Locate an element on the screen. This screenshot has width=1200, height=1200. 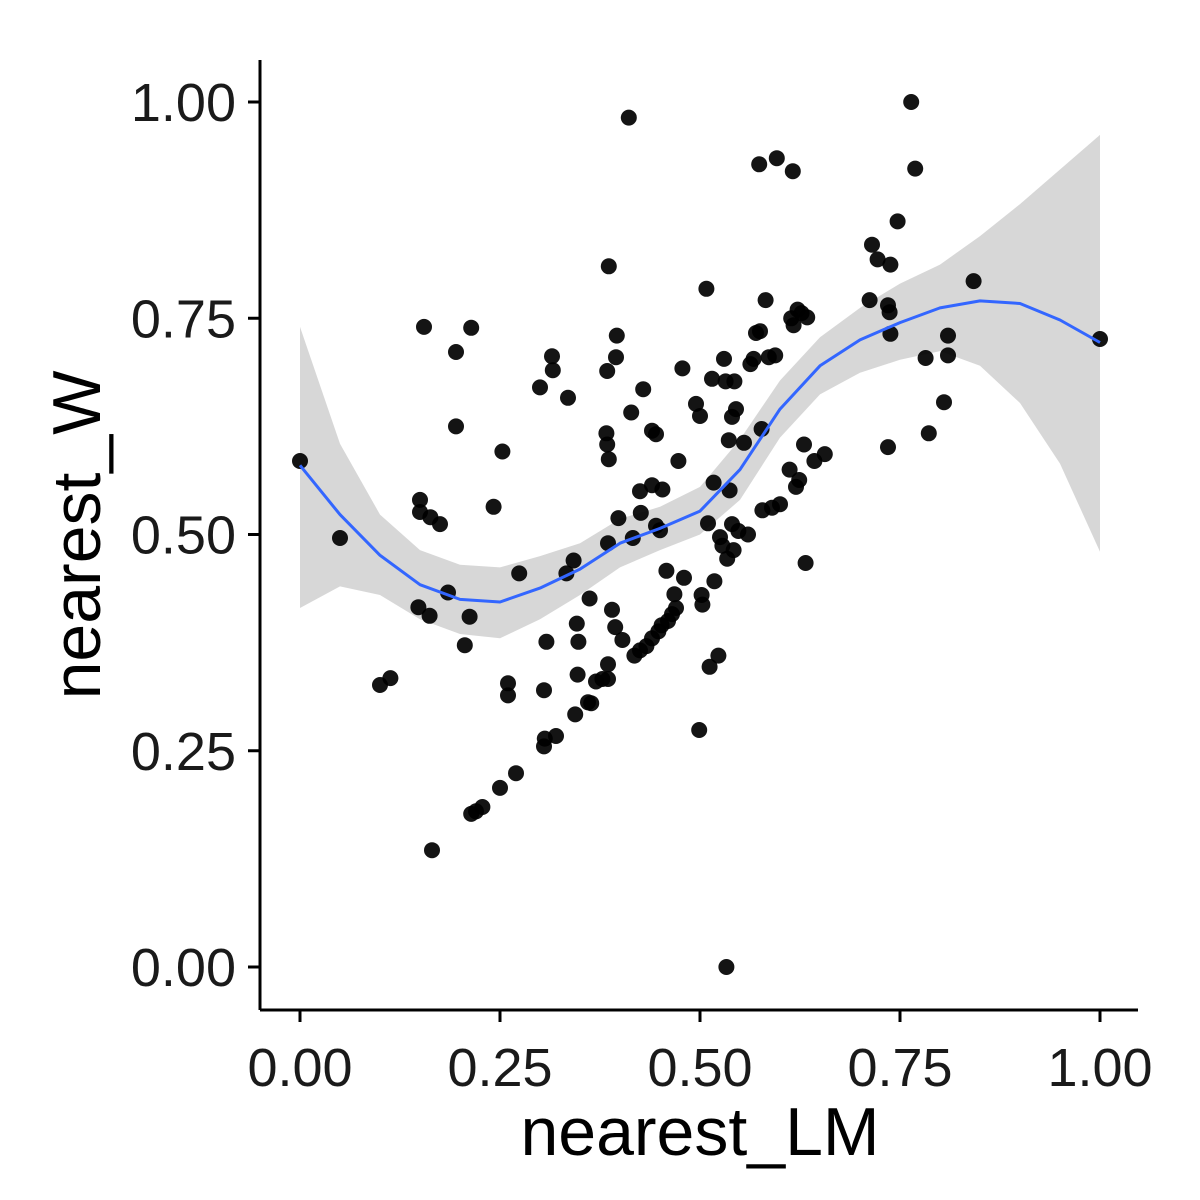
x-axis-title: nearest_LM is located at coordinates (699, 1132).